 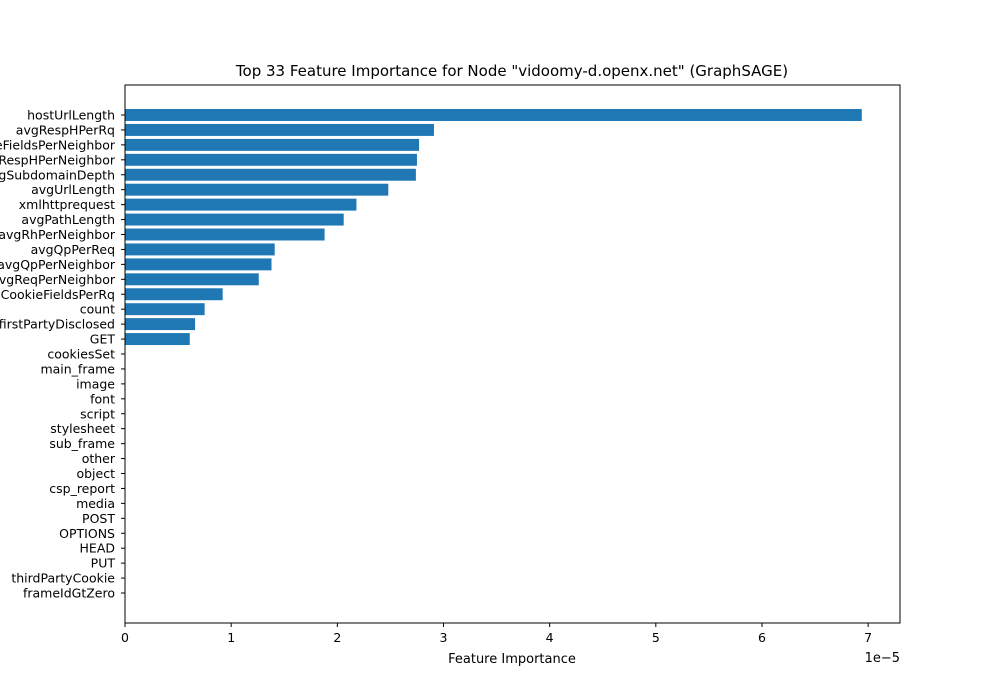 I want to click on y-tick-label: hostUrlLength, so click(x=71, y=115).